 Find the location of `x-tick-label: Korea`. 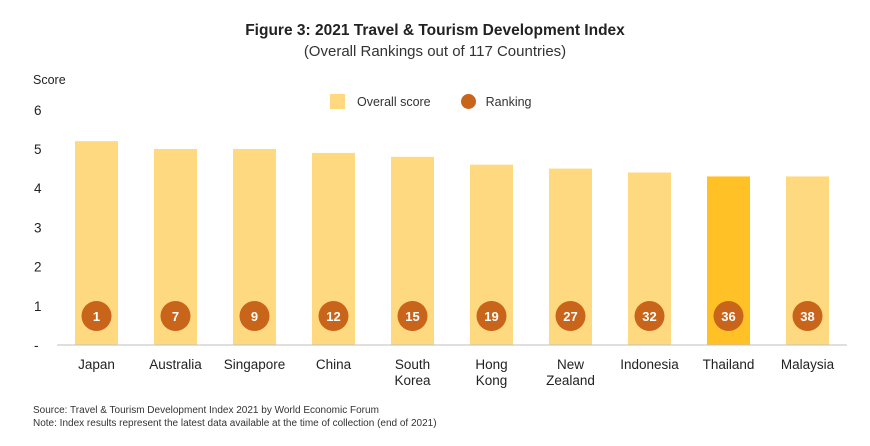

x-tick-label: Korea is located at coordinates (412, 380).